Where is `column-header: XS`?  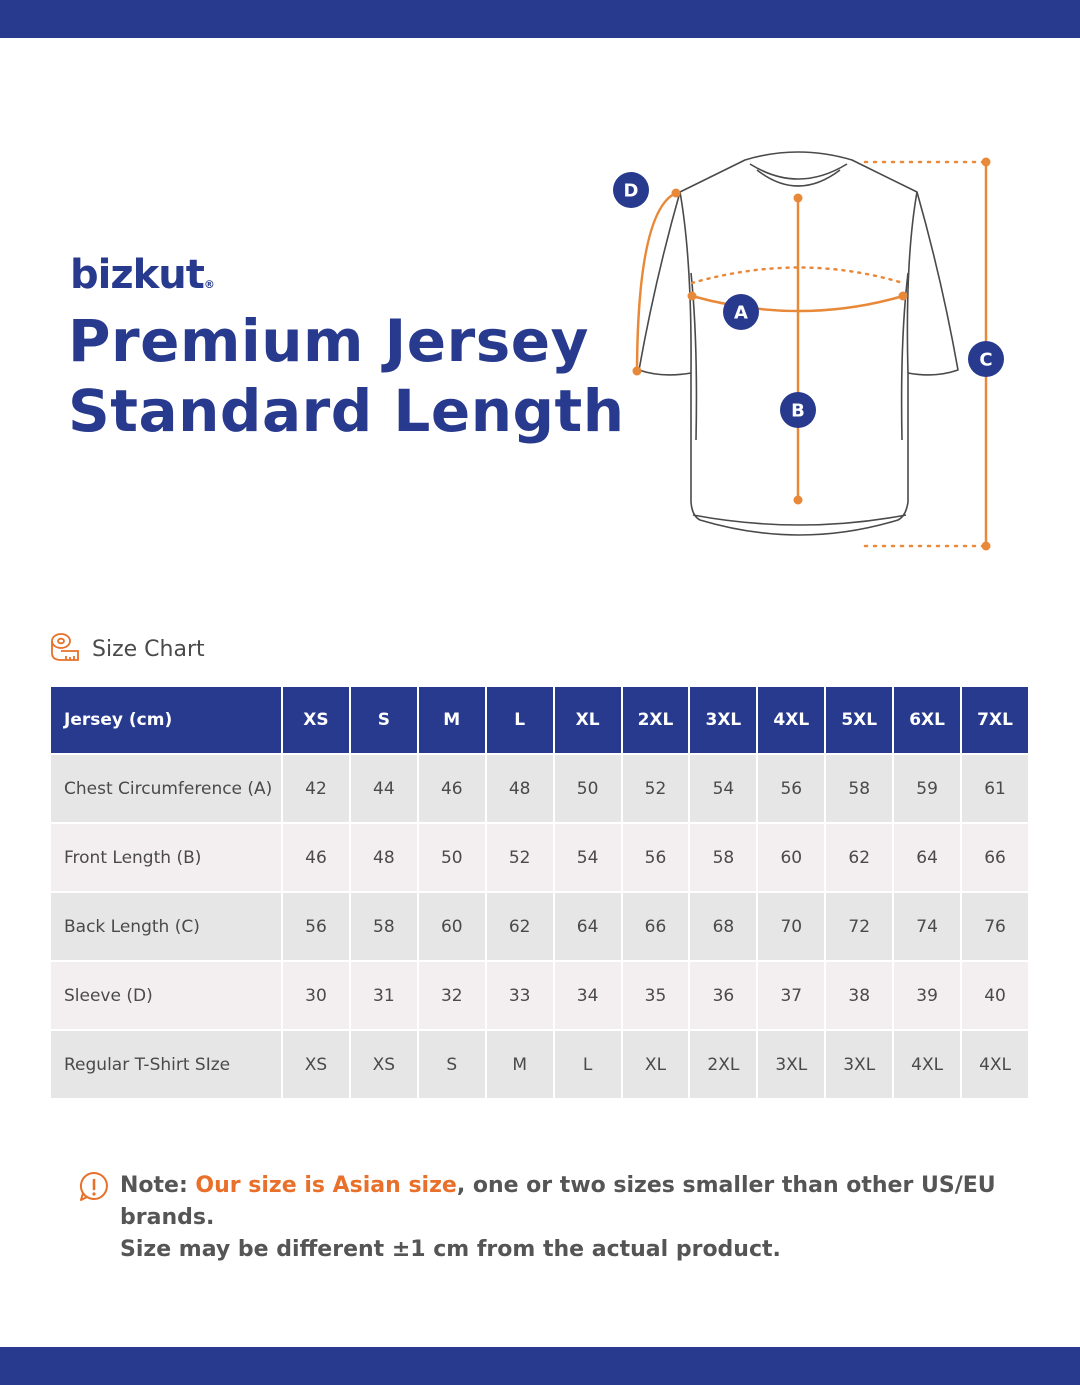 column-header: XS is located at coordinates (316, 721).